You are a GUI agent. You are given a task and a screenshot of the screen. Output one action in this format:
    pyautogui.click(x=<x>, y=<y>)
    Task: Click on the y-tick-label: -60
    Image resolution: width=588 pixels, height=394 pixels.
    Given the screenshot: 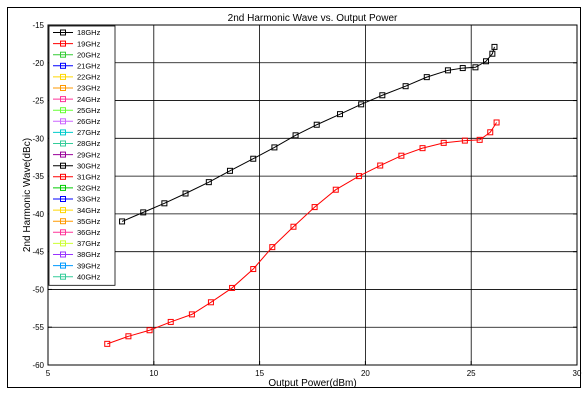 What is the action you would take?
    pyautogui.click(x=38, y=365)
    